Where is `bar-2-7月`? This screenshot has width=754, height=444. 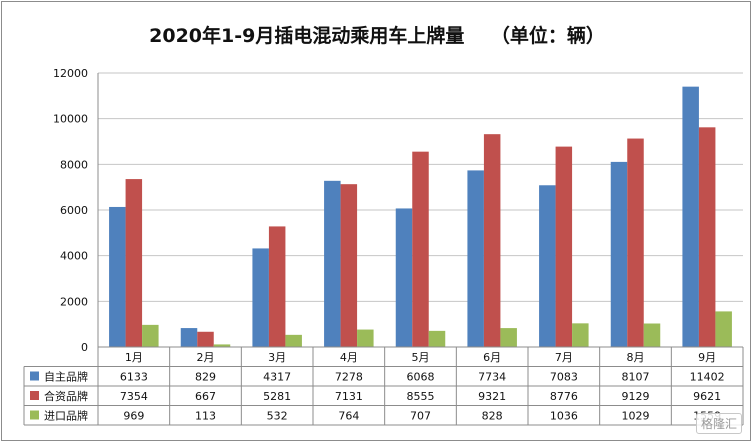 bar-2-7月 is located at coordinates (564, 246).